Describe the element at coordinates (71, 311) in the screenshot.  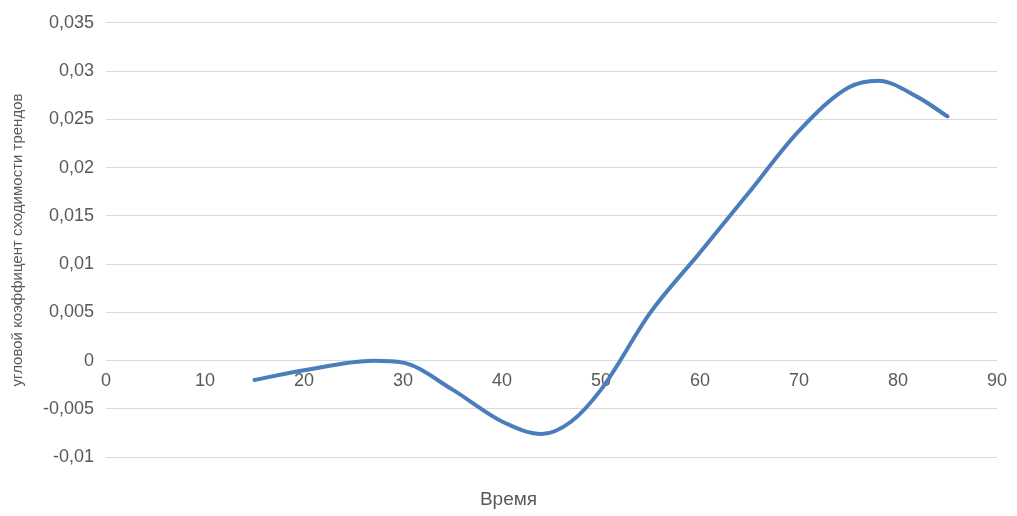
I see `y-tick-label: 0,005` at that location.